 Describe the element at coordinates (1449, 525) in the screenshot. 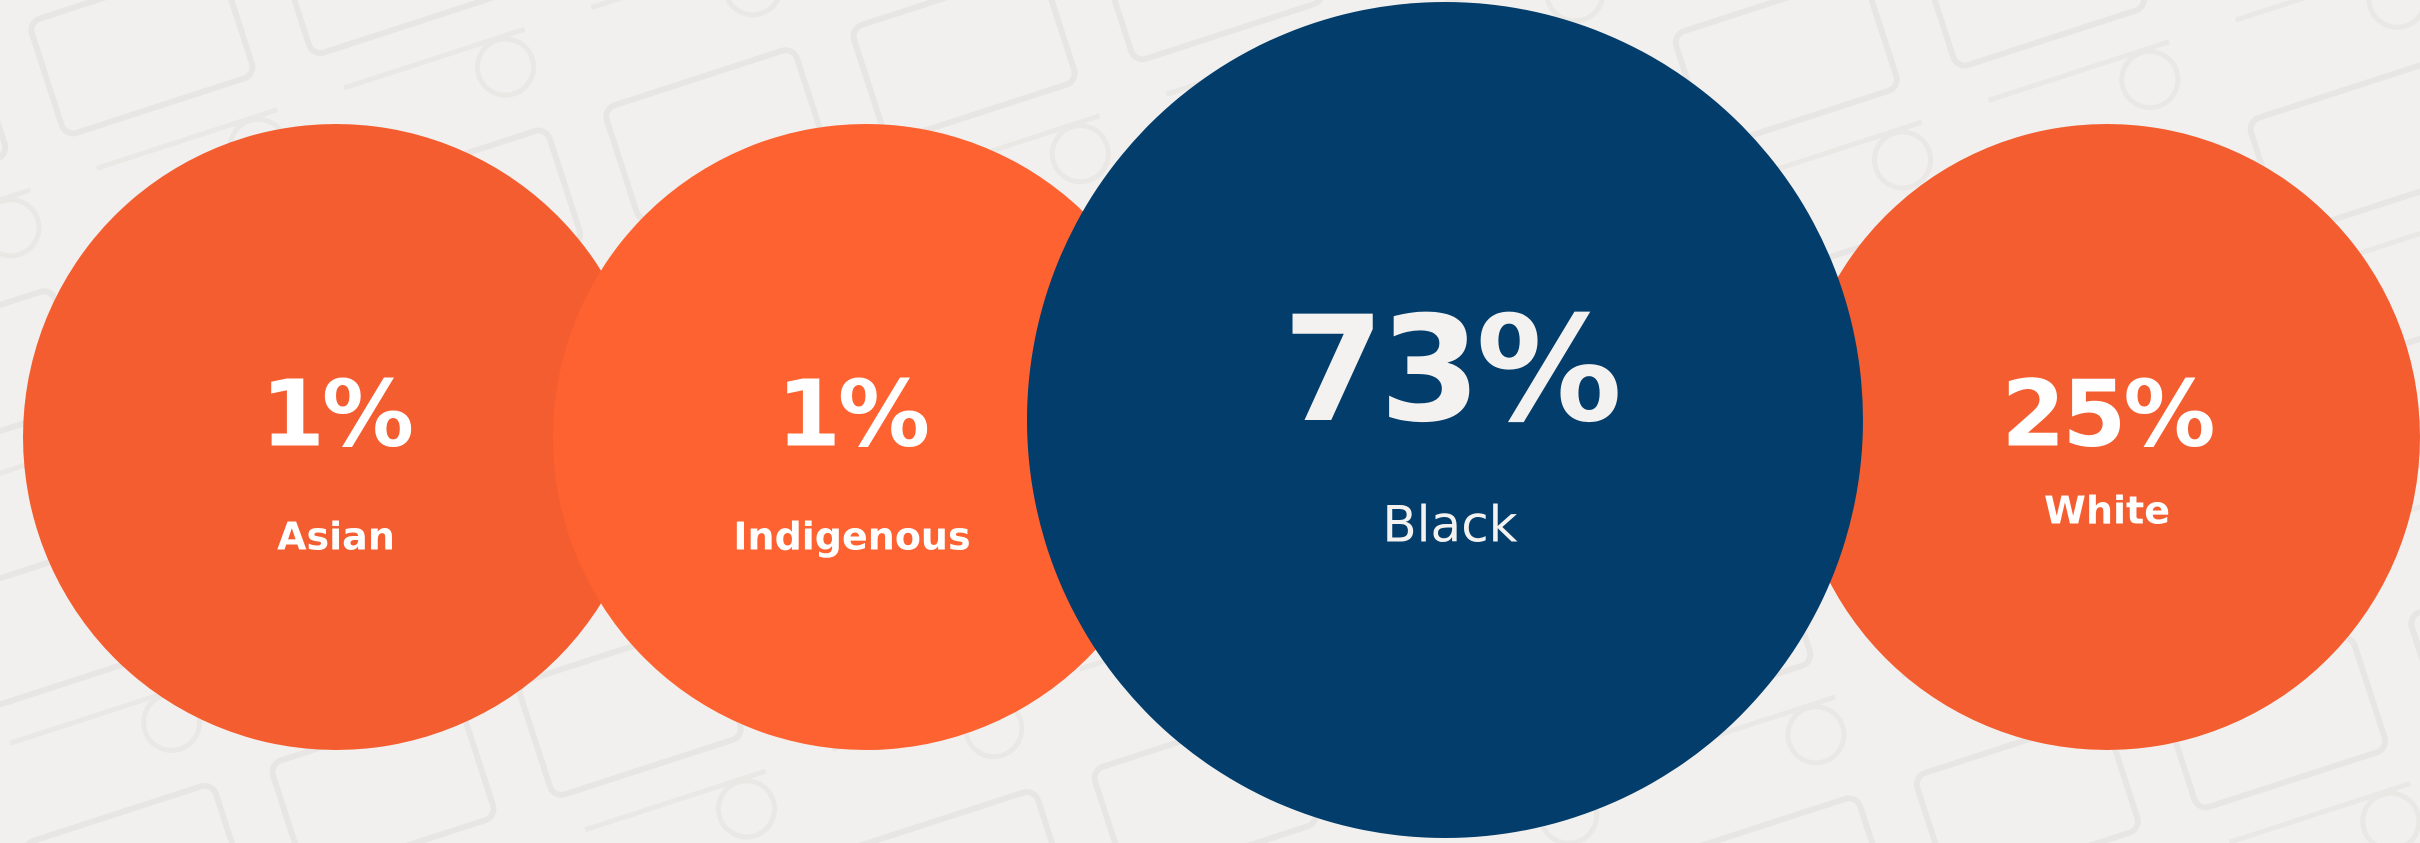

I see `stat-label: Black` at that location.